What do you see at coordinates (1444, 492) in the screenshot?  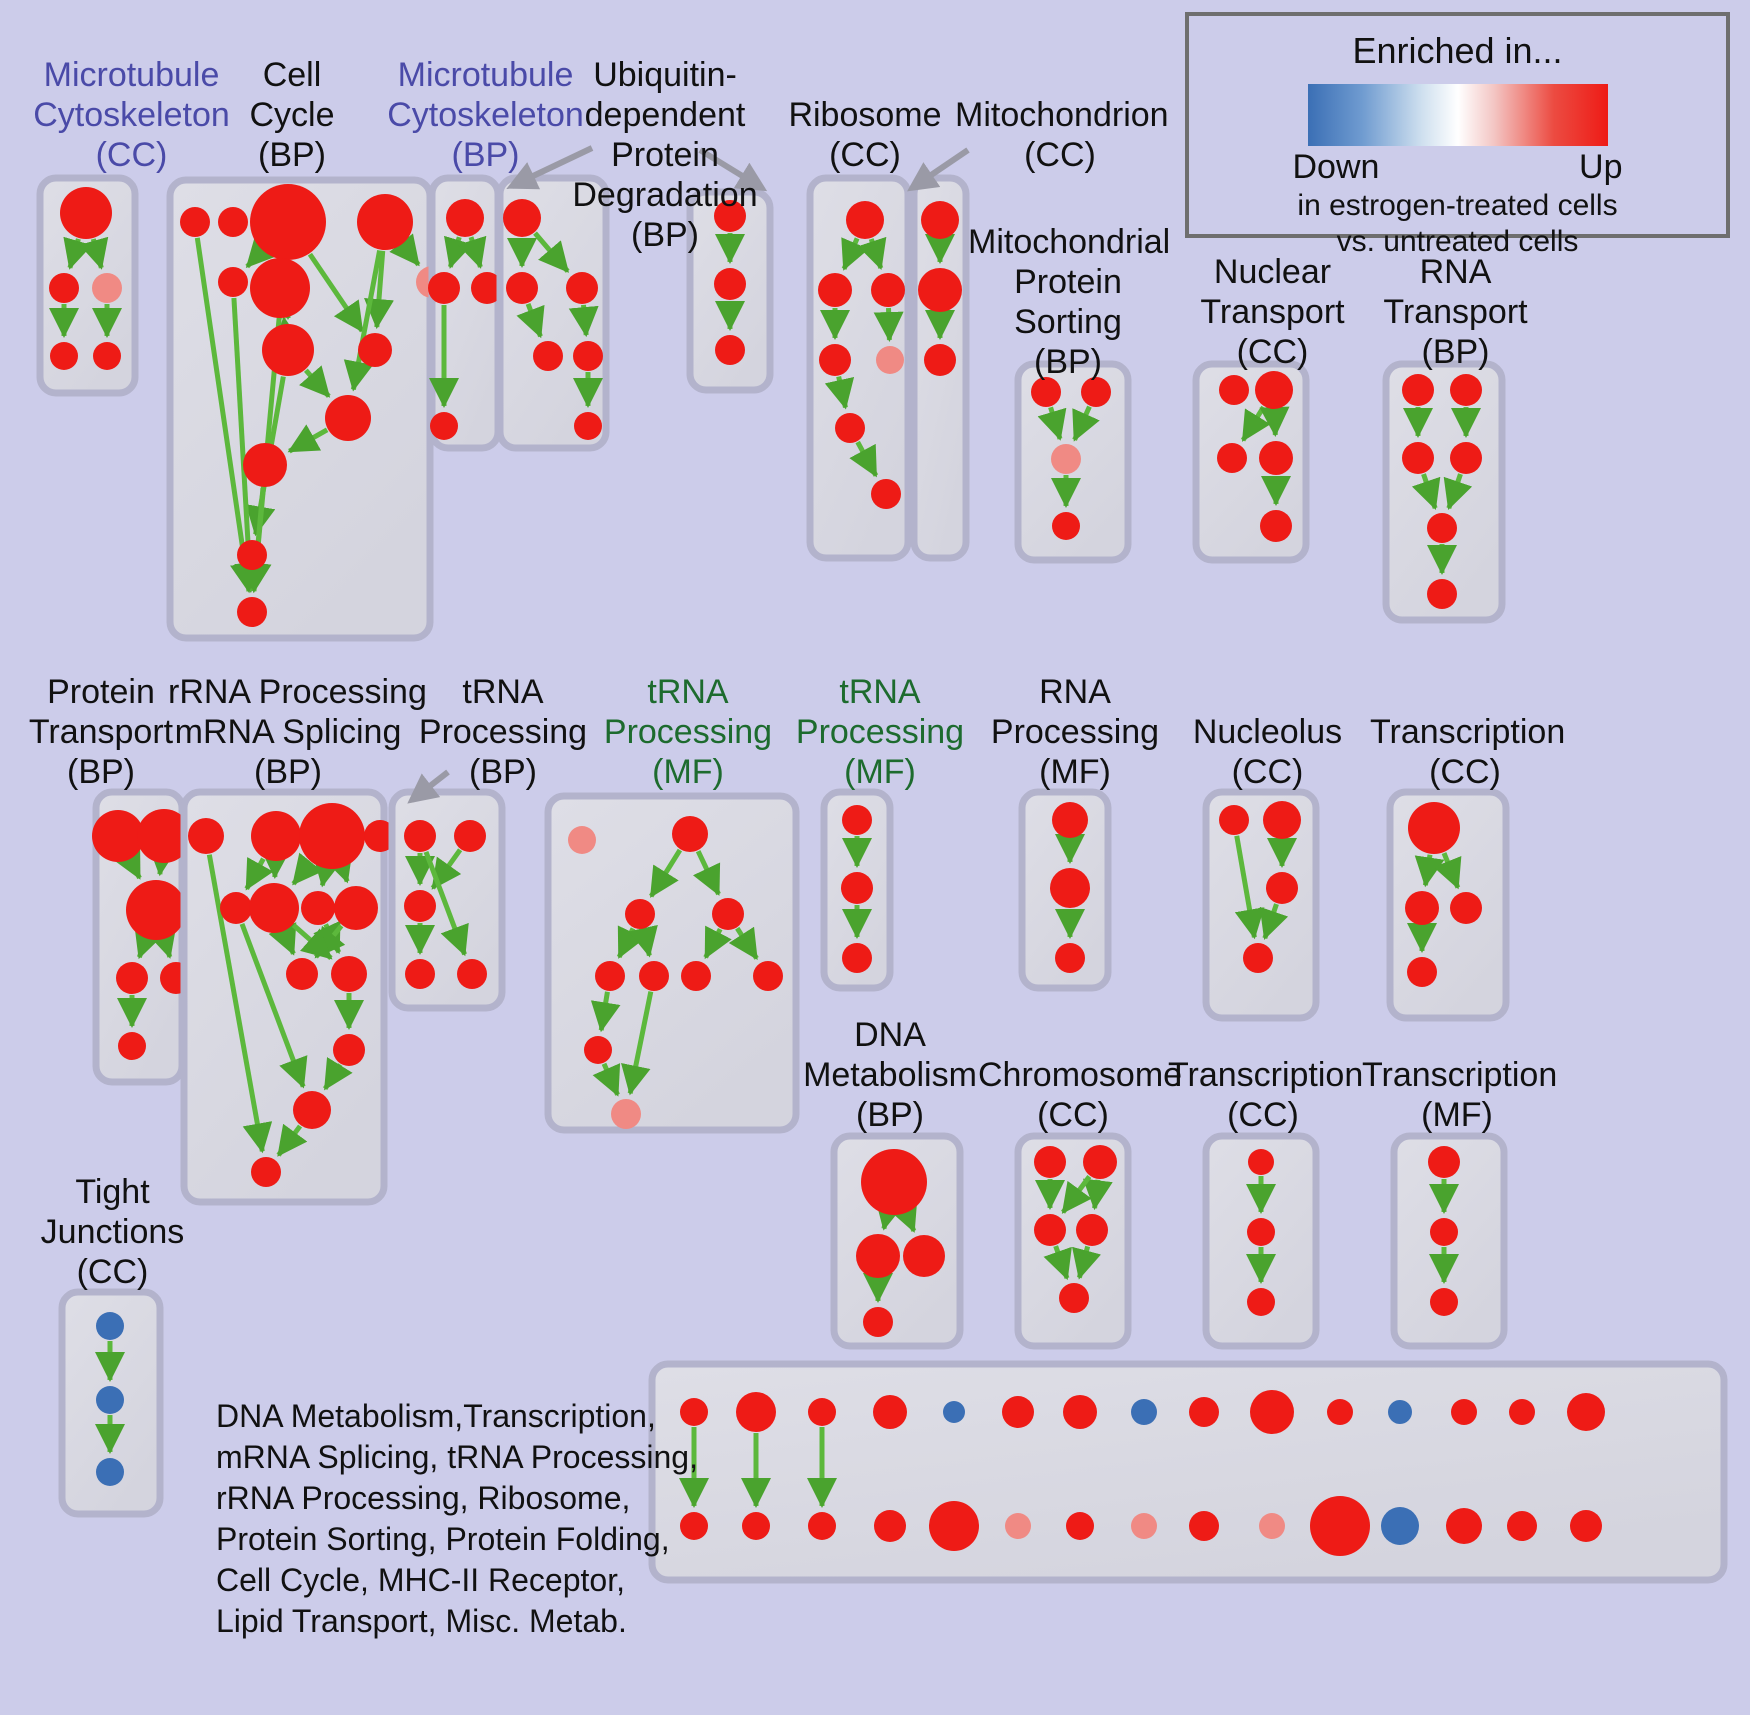 I see `module-panel-rna-transport-bp` at bounding box center [1444, 492].